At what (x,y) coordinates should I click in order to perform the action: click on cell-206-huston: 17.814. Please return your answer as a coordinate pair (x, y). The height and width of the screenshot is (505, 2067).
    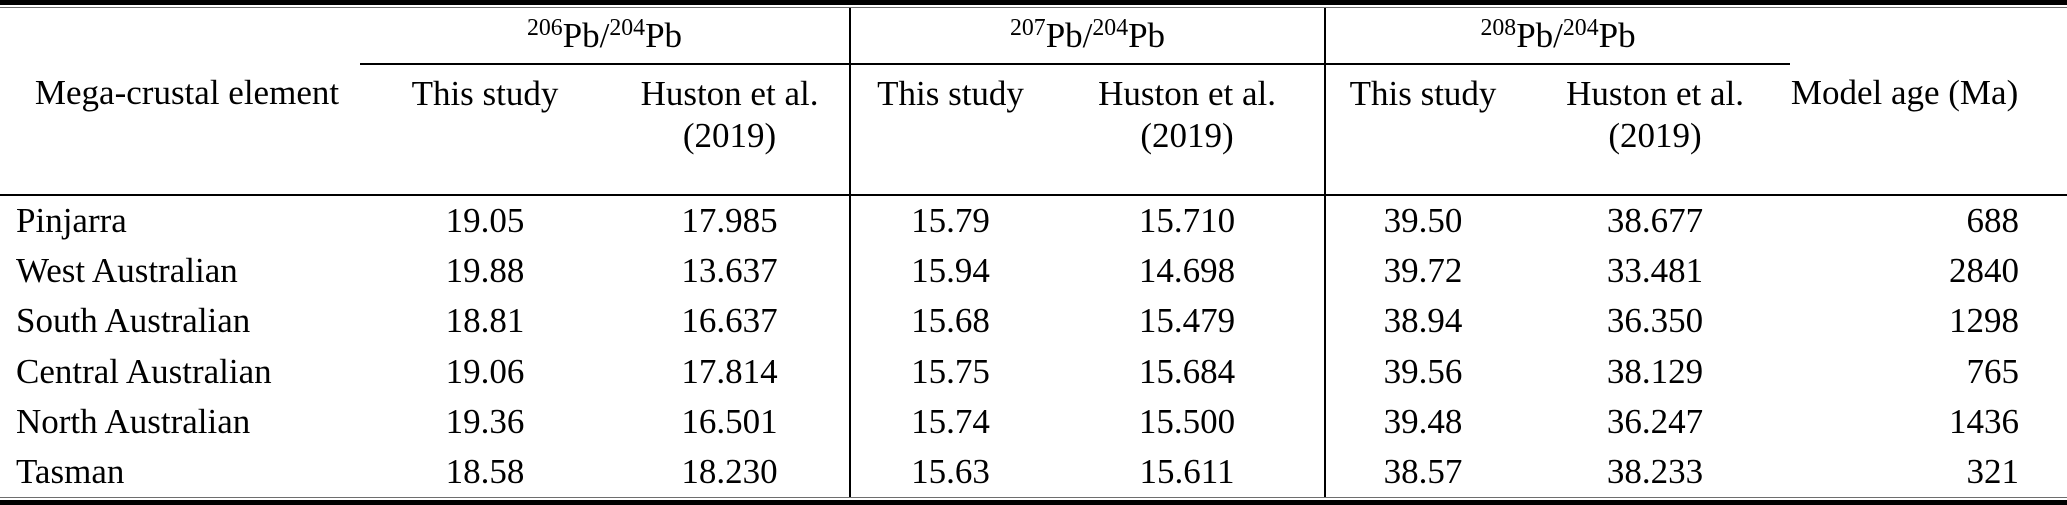
    Looking at the image, I should click on (729, 371).